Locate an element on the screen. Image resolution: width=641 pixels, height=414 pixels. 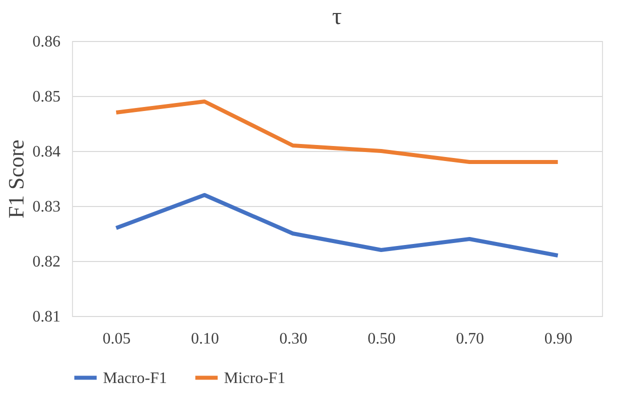
y-tick-label: 0.85 is located at coordinates (46, 97).